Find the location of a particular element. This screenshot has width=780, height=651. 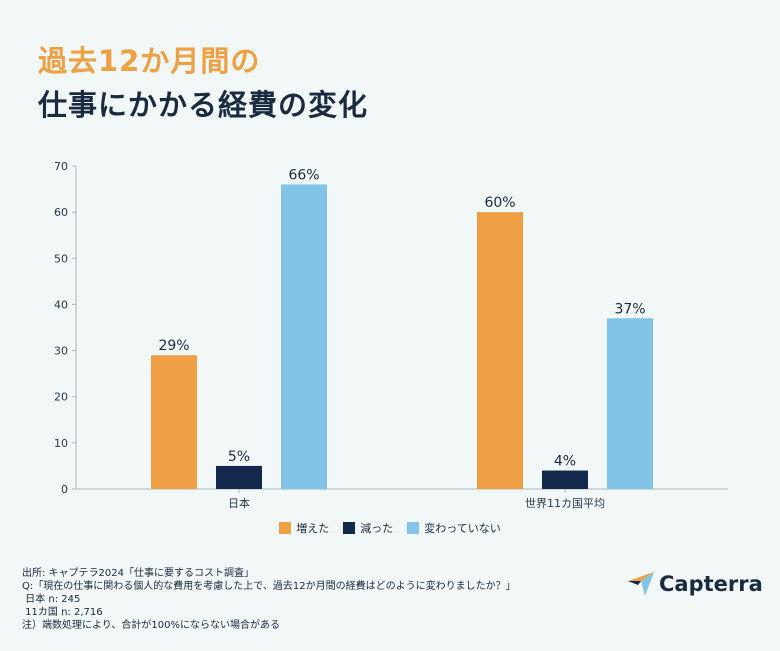

y-tick-label: 30 is located at coordinates (61, 351).